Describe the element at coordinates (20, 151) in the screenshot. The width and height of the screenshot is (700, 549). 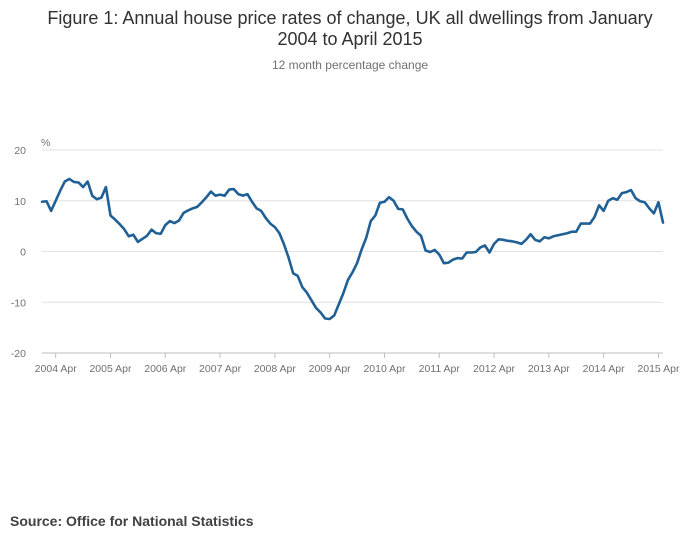
I see `y-tick-label: 20` at that location.